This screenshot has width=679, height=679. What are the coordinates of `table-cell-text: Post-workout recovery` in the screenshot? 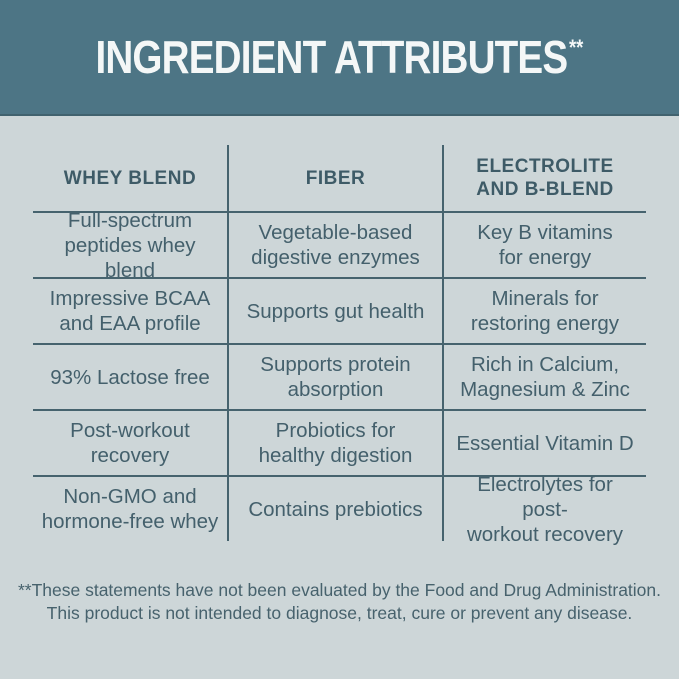 It's located at (130, 443).